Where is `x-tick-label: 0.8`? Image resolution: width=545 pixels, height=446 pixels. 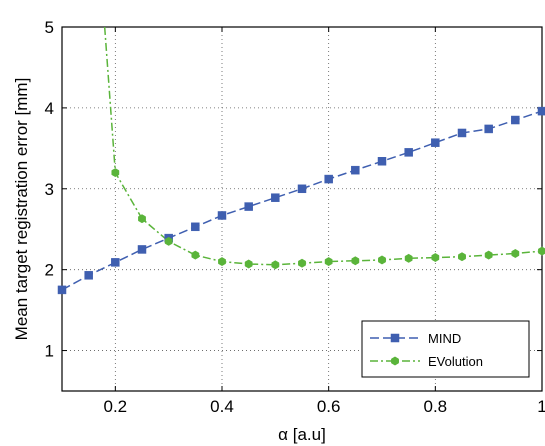 x-tick-label: 0.8 is located at coordinates (436, 406).